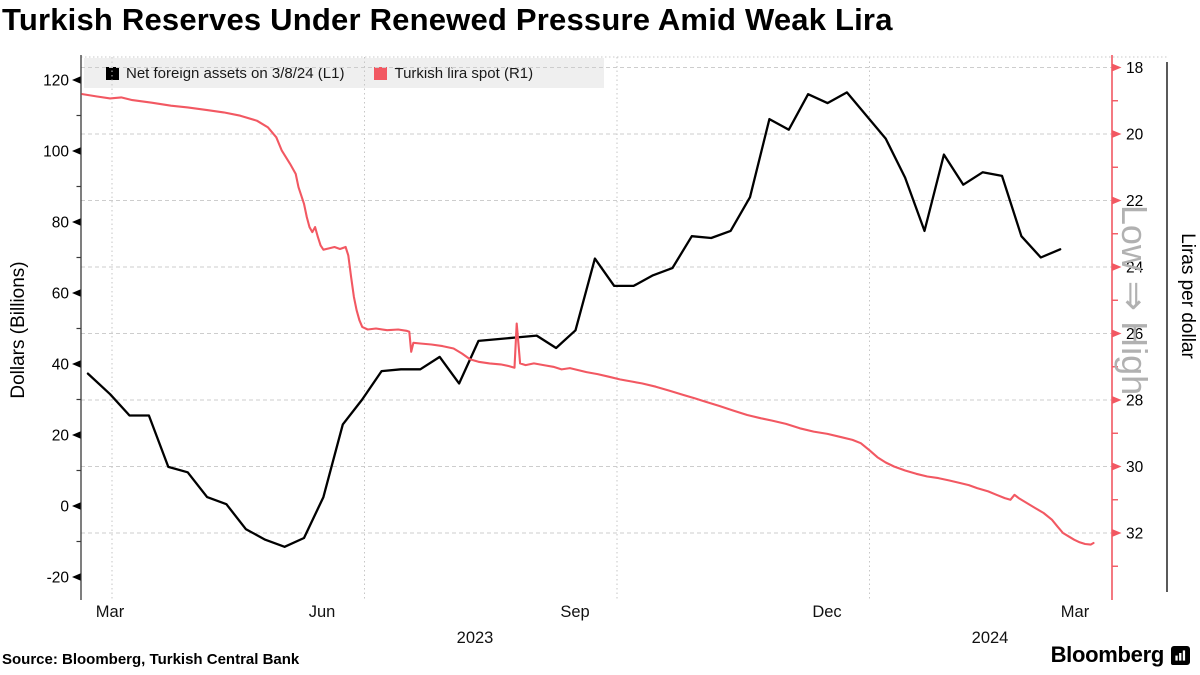 The image size is (1200, 675). Describe the element at coordinates (56, 81) in the screenshot. I see `left-axis-tick-label: 120` at that location.